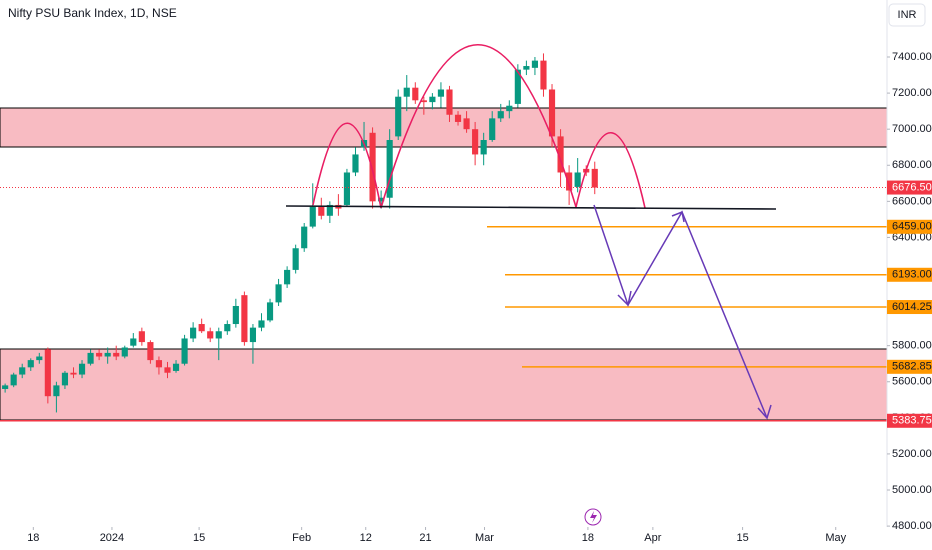 This screenshot has height=550, width=932. I want to click on y-tick-label: 4800.00, so click(912, 526).